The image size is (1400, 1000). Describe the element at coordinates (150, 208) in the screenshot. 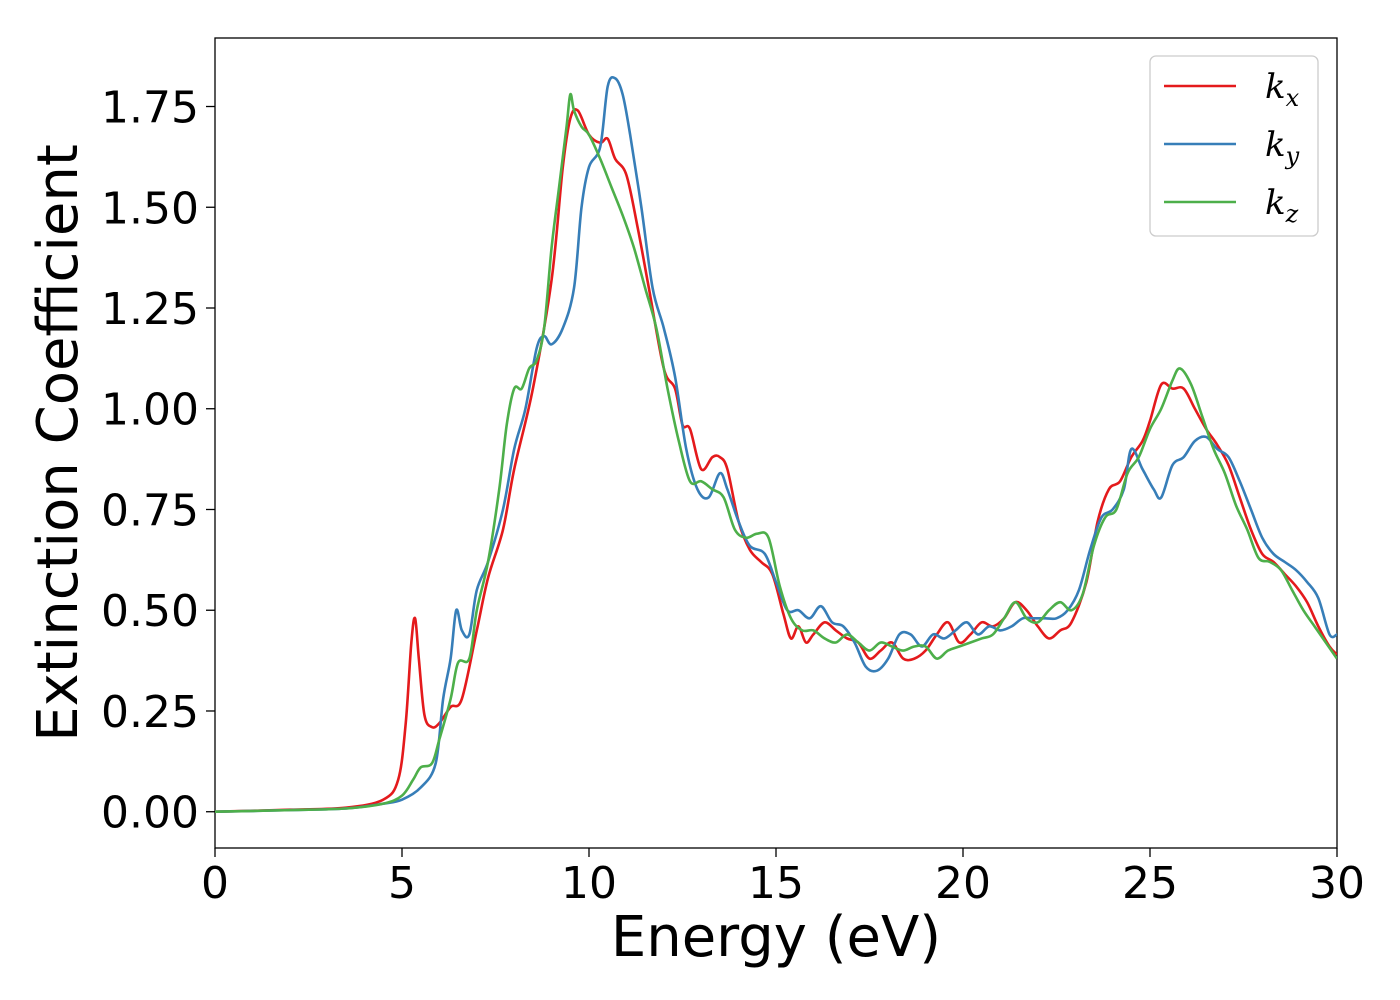

I see `y-tick-label: 1.50` at that location.